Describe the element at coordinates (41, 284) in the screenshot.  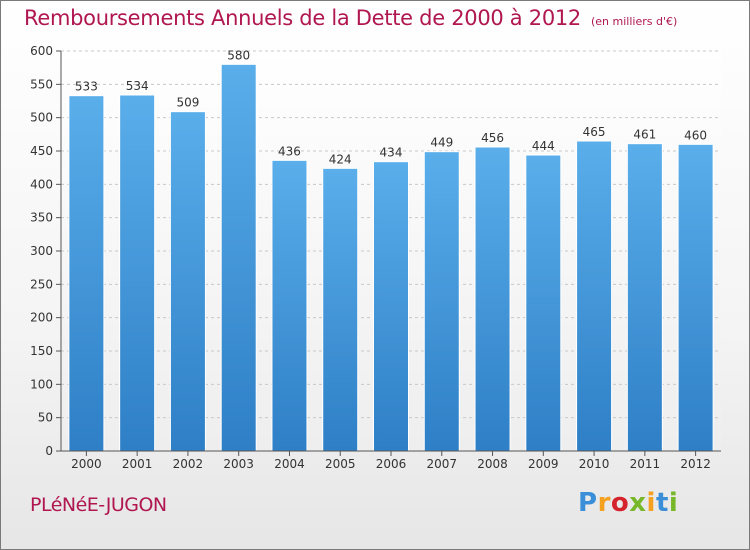
I see `y-tick-label: 250` at that location.